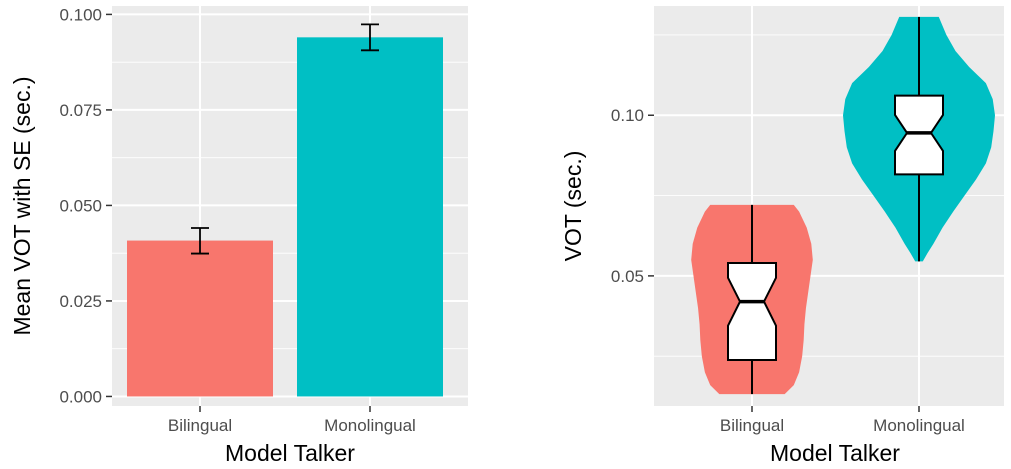 Image resolution: width=1011 pixels, height=469 pixels. What do you see at coordinates (80, 301) in the screenshot?
I see `left-y-tick-label: 0.025` at bounding box center [80, 301].